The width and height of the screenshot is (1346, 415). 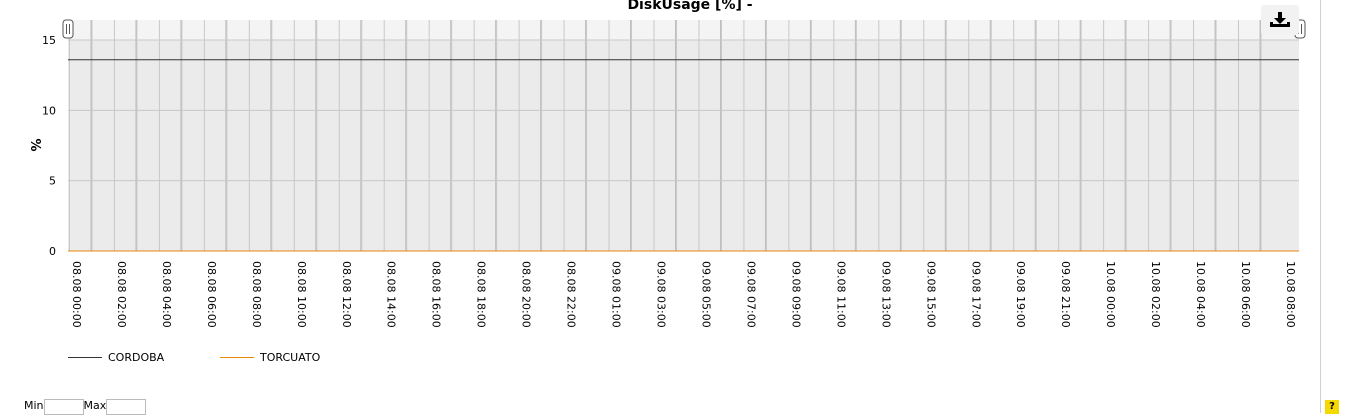 What do you see at coordinates (211, 294) in the screenshot?
I see `x-tick-label: 08.08 06:00` at bounding box center [211, 294].